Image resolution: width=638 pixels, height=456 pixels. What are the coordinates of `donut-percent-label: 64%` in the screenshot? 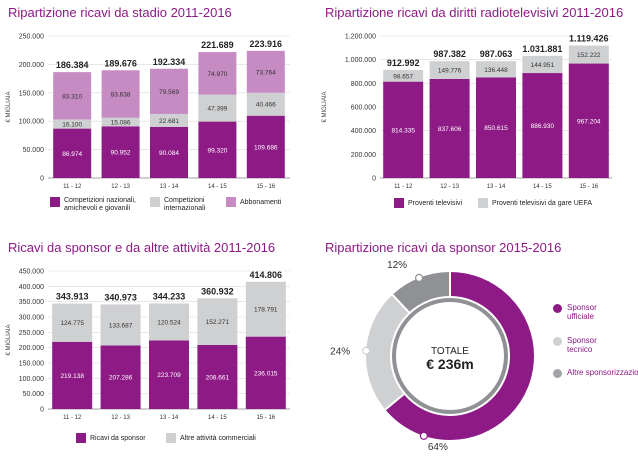 It's located at (438, 447).